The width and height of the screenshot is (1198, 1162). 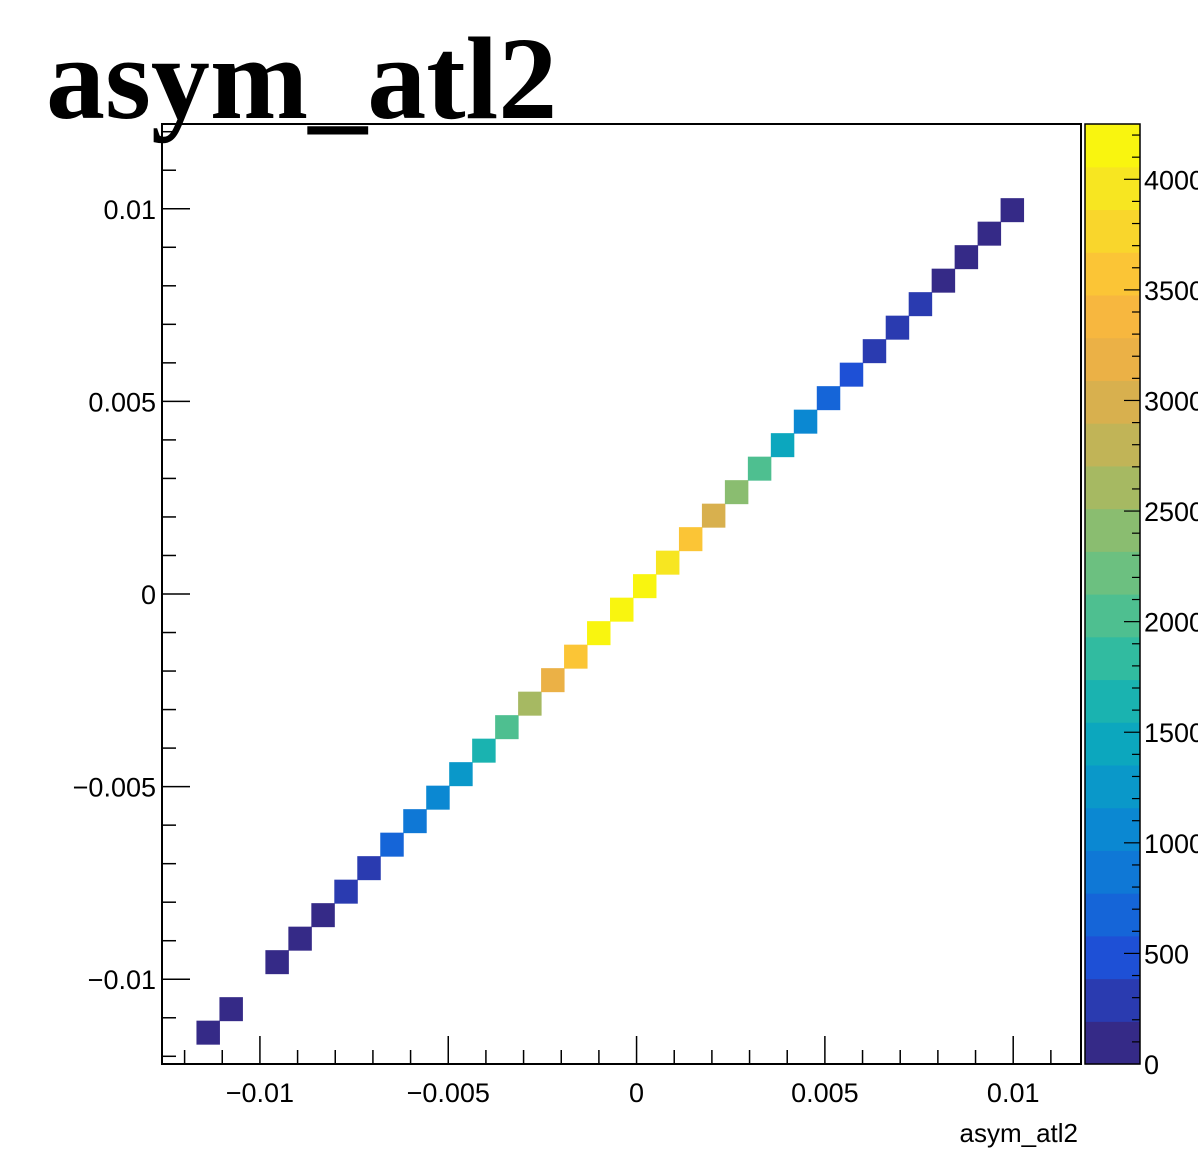 I want to click on y-tick-label: 0.01, so click(x=129, y=210).